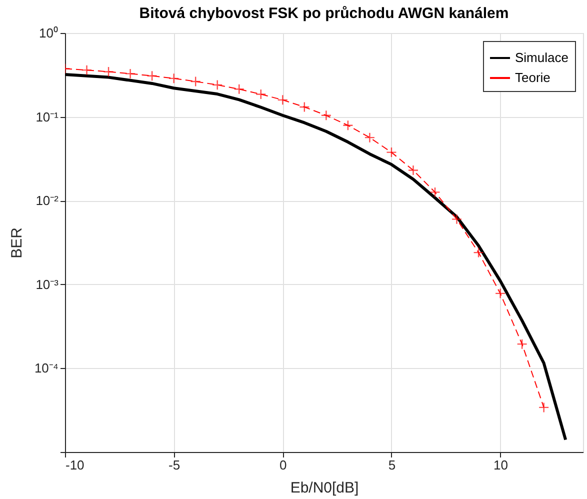 The width and height of the screenshot is (587, 499). What do you see at coordinates (48, 200) in the screenshot?
I see `y-tick-label: 10⁻²` at bounding box center [48, 200].